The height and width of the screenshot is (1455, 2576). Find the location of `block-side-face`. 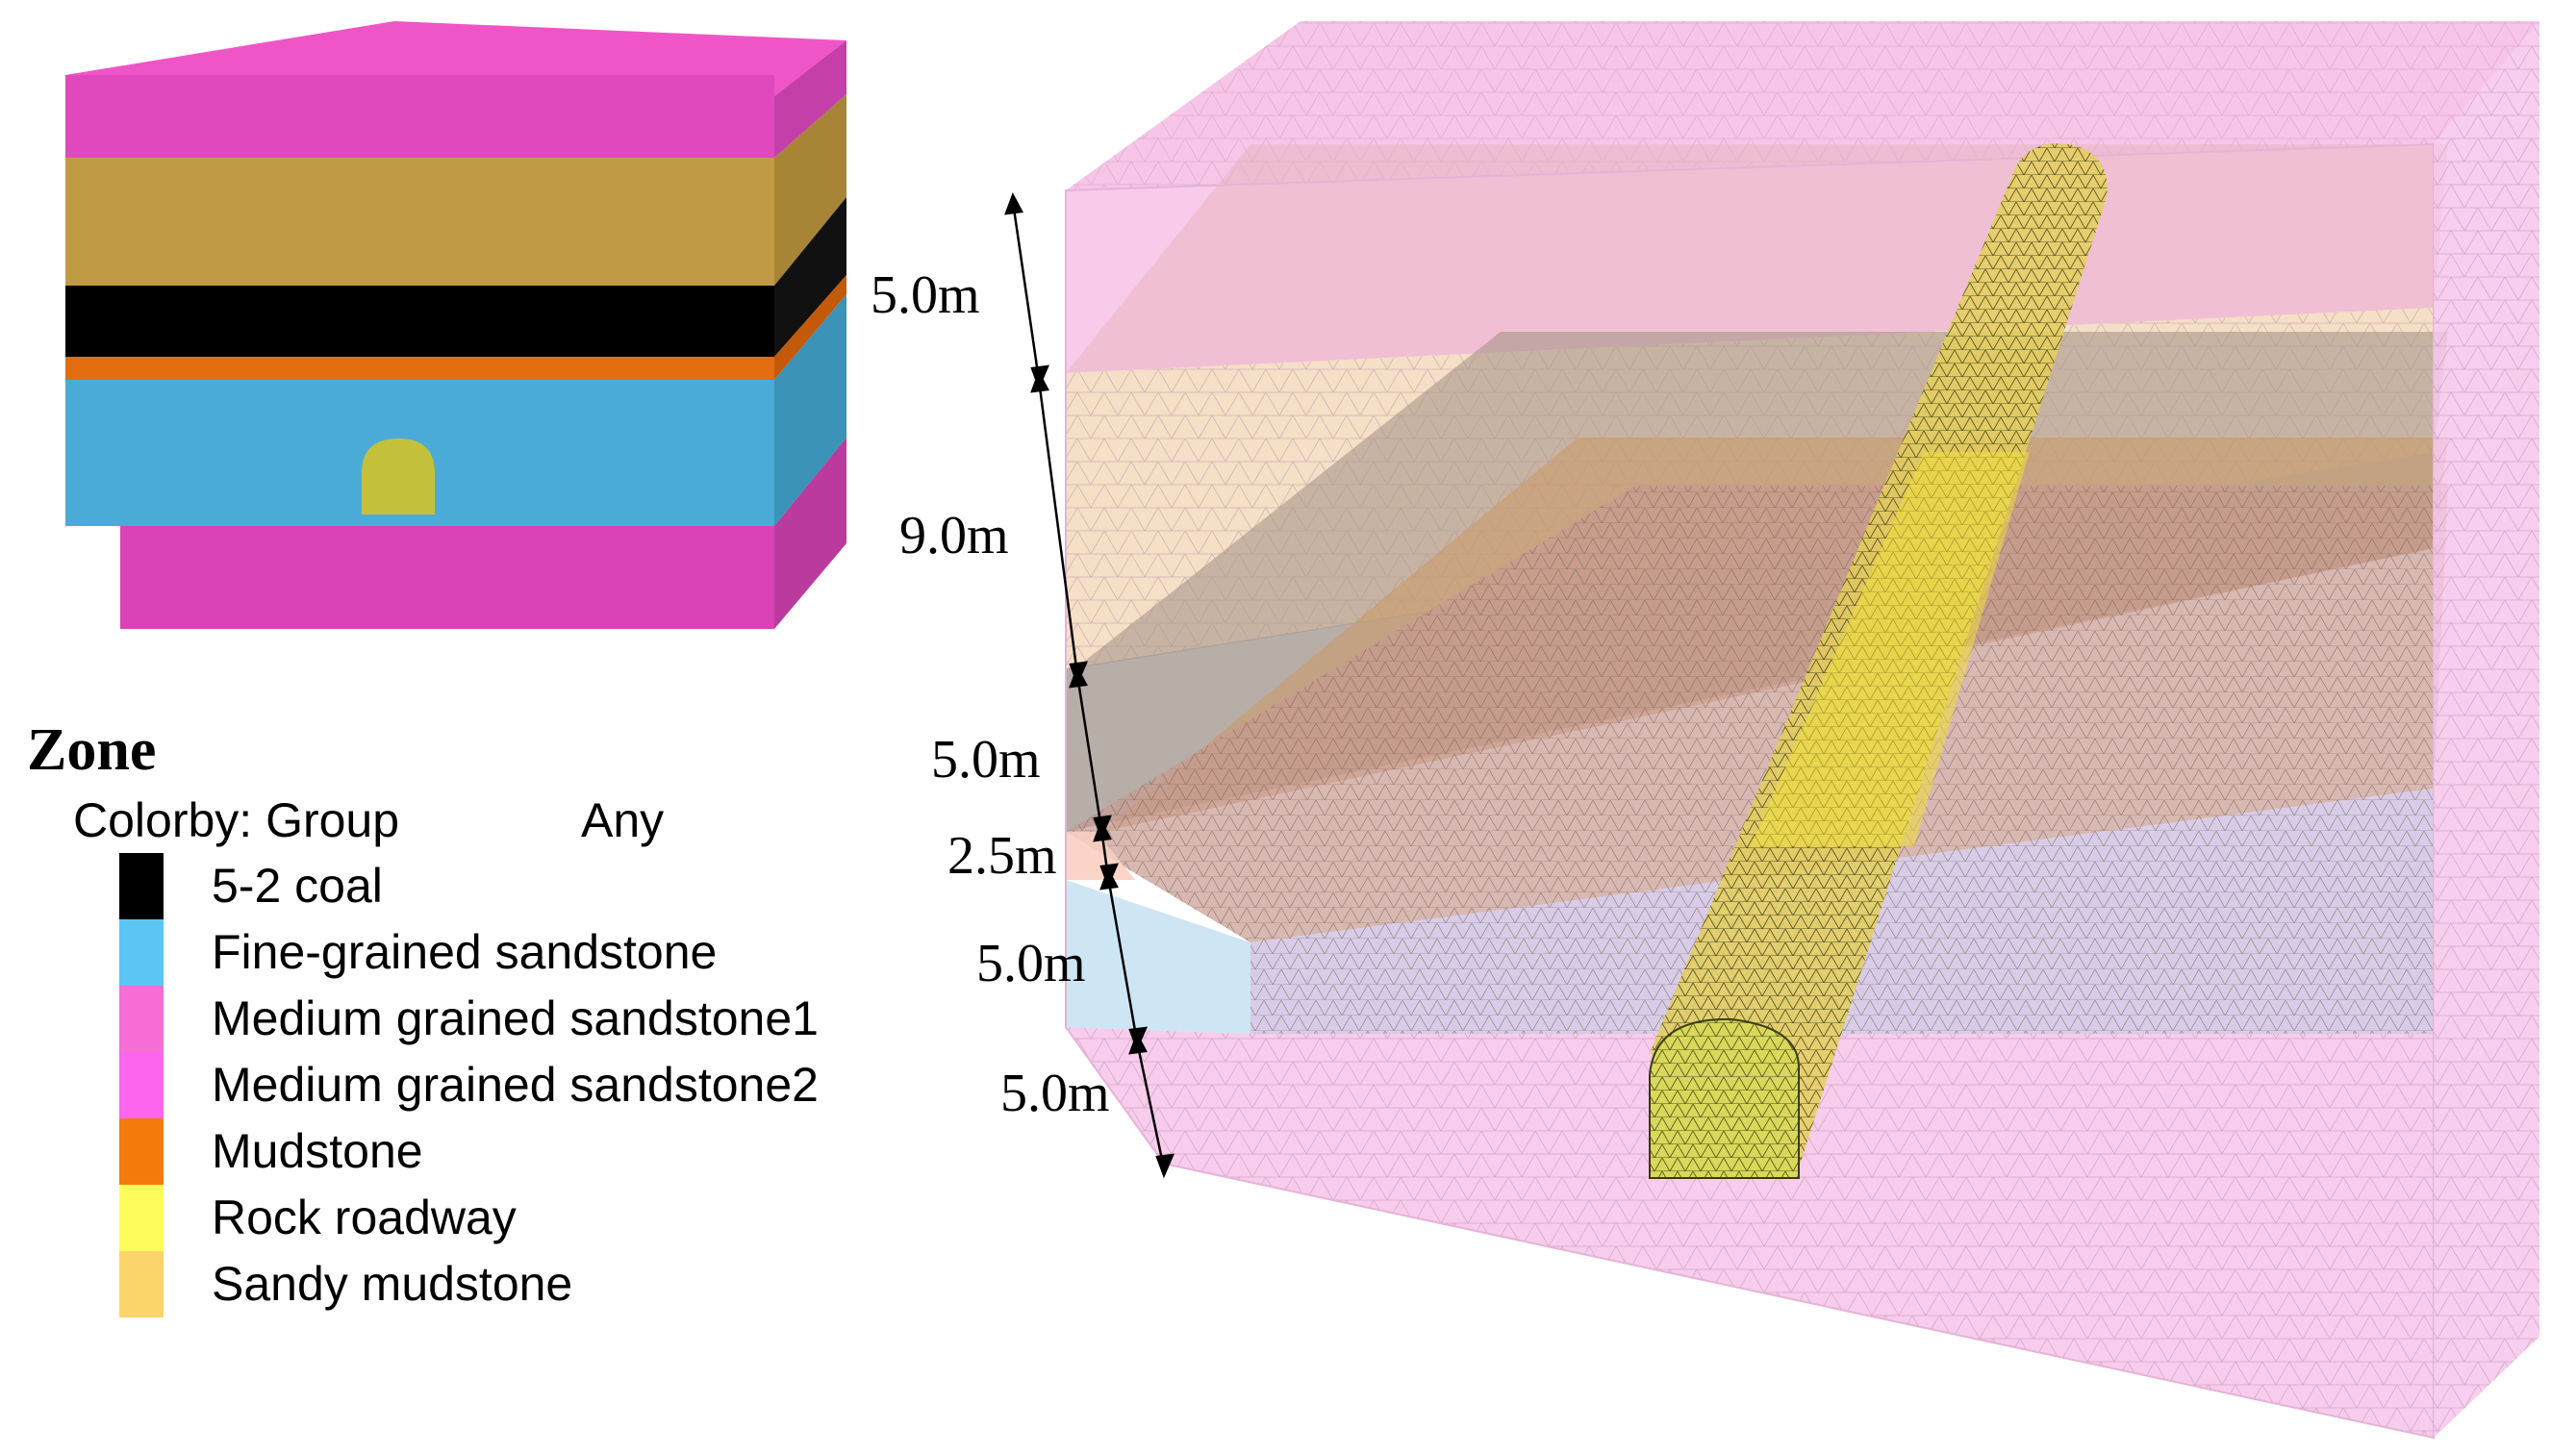

block-side-face is located at coordinates (810, 335).